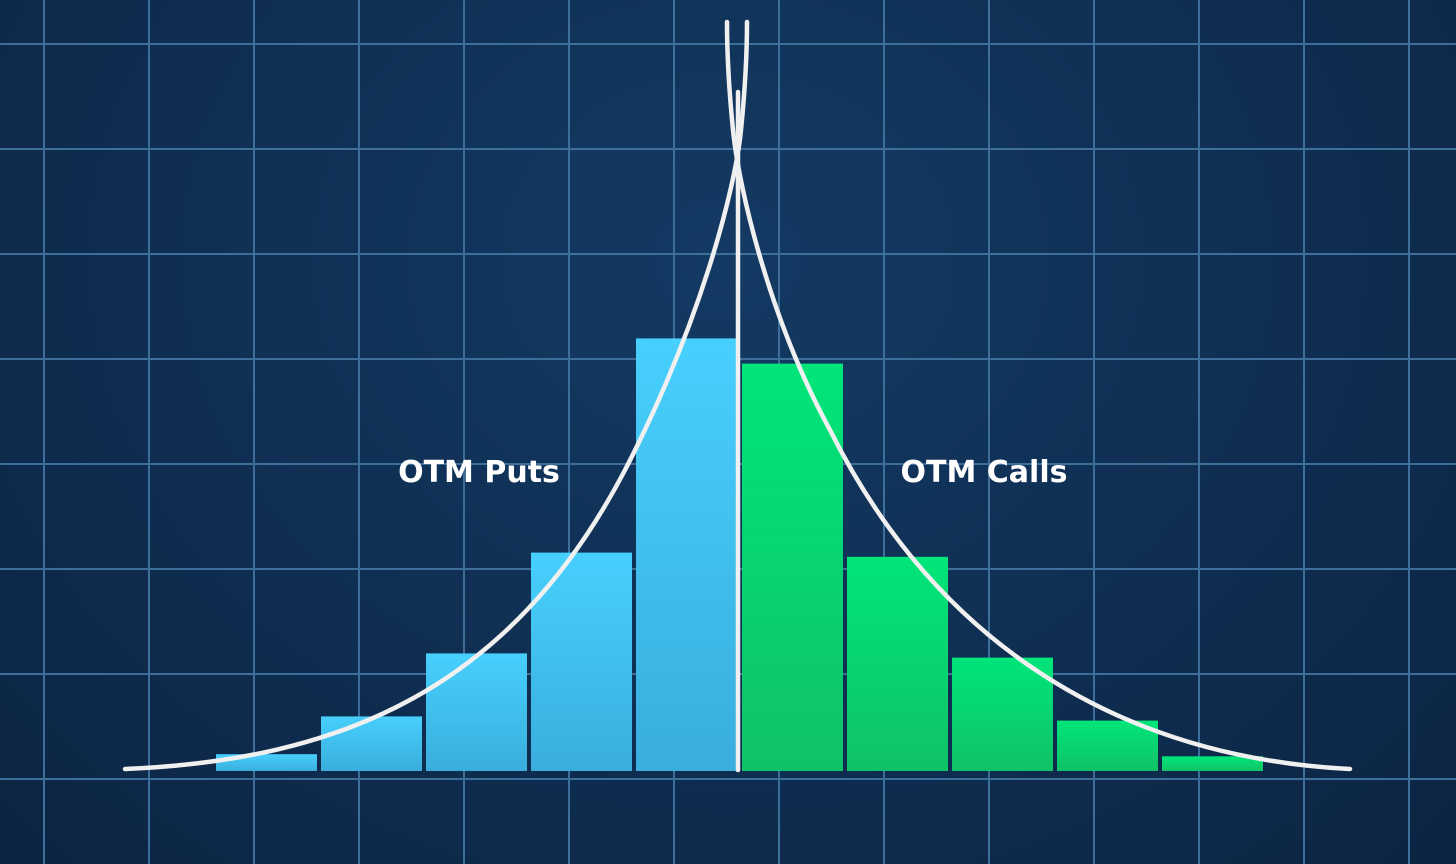  I want to click on otm-puts-label: OTM Puts, so click(479, 472).